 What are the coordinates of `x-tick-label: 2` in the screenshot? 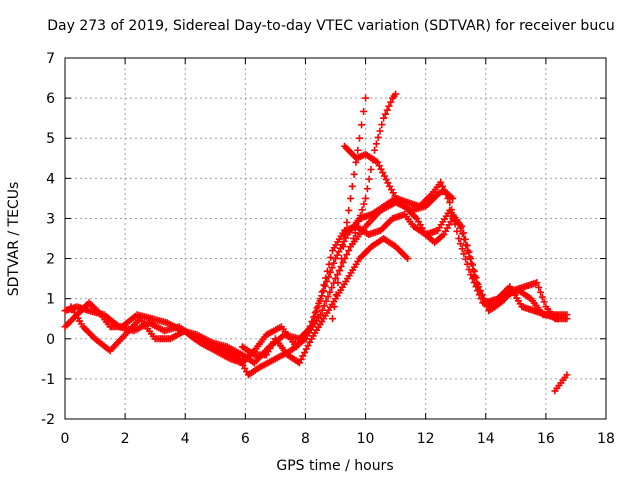 It's located at (125, 439).